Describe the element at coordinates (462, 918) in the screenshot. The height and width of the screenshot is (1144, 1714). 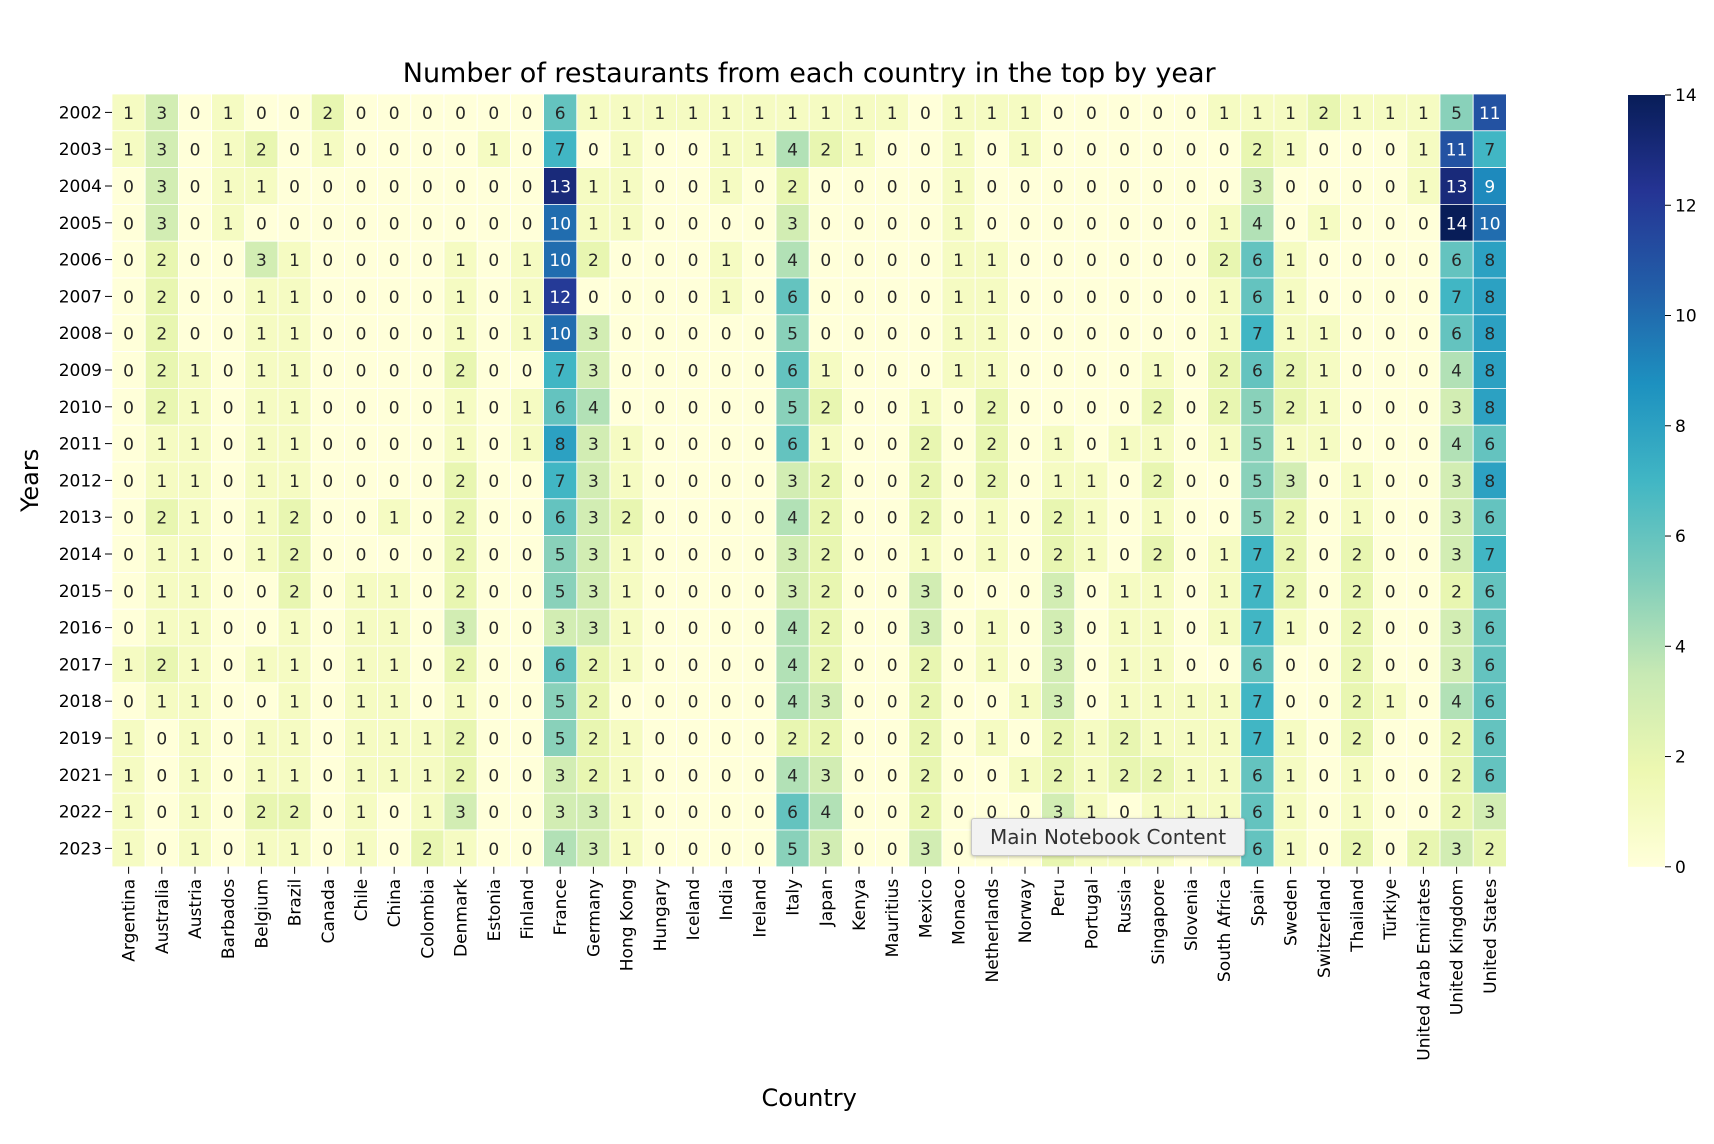
I see `x-tick-label: Denmark` at that location.